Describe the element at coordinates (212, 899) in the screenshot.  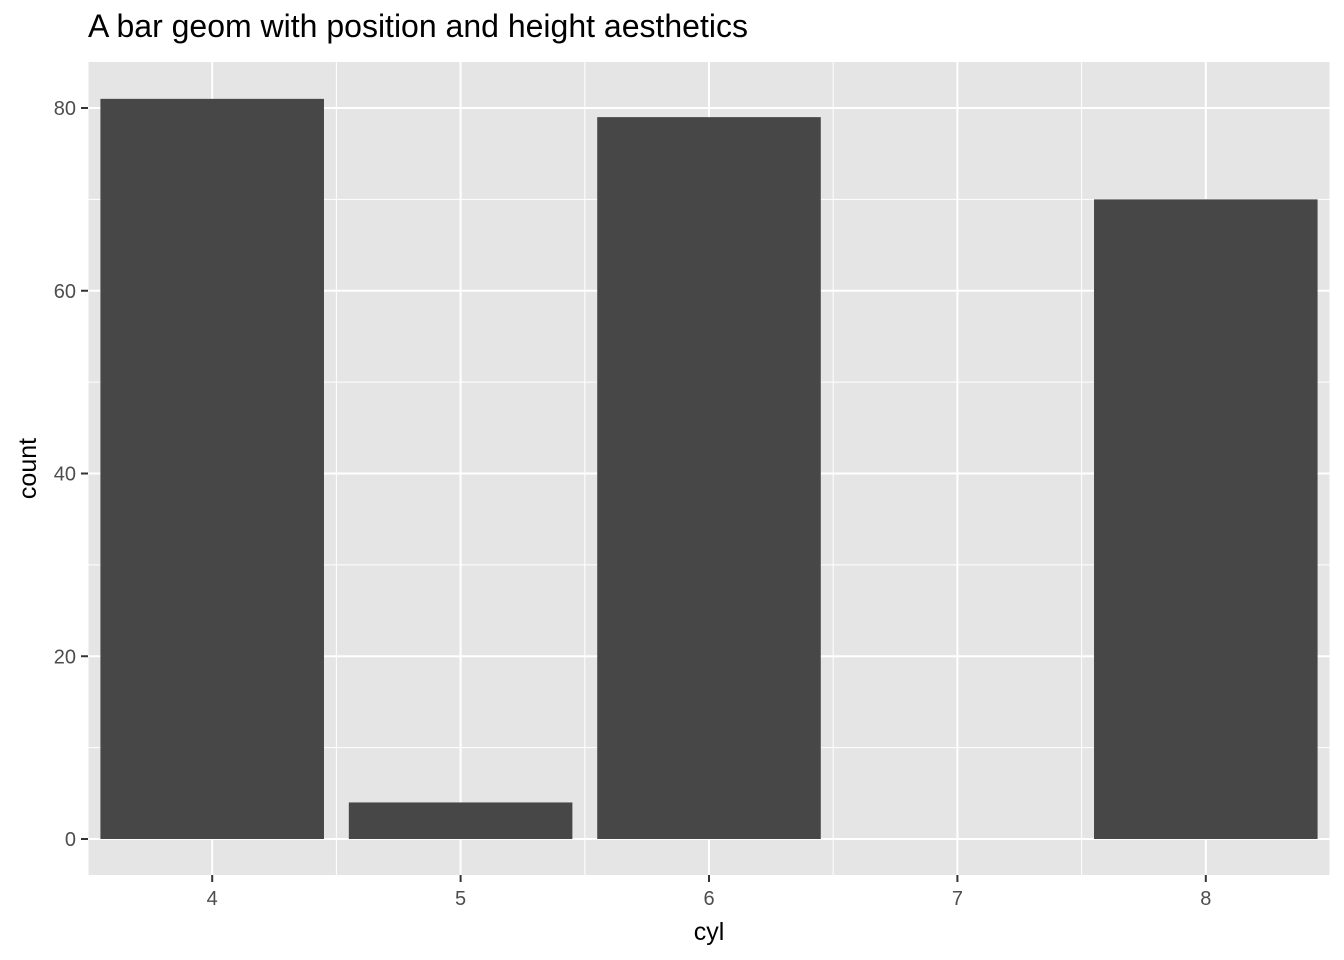
I see `x-tick-label: 4` at that location.